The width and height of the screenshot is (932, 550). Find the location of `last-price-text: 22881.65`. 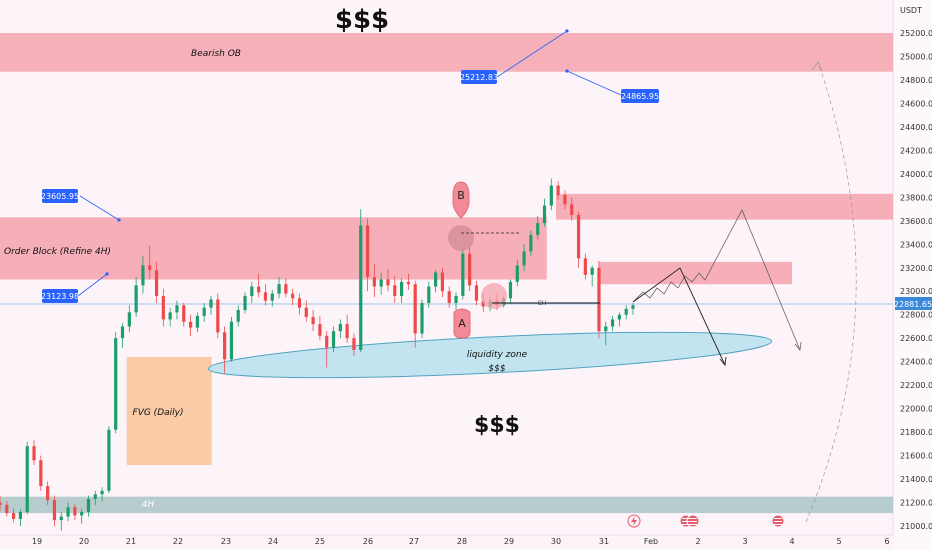

last-price-text: 22881.65 is located at coordinates (913, 304).